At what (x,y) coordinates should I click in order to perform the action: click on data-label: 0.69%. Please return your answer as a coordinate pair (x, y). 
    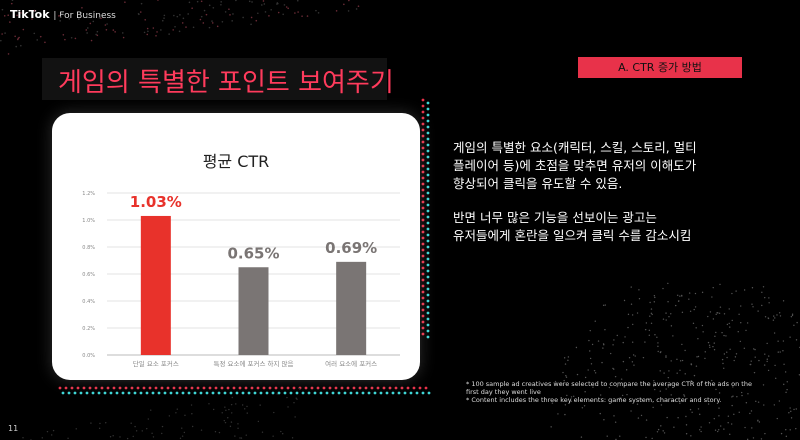
    Looking at the image, I should click on (351, 248).